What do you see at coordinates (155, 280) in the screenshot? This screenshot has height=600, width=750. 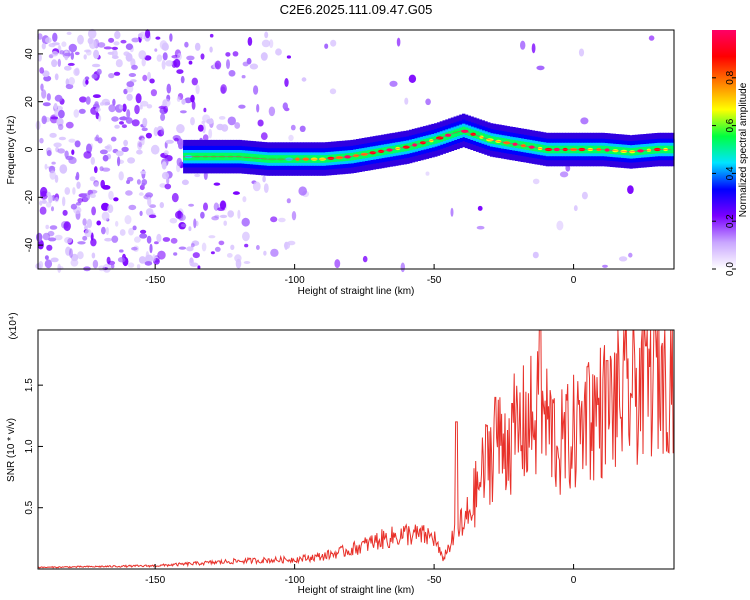 I see `x-tick-label: -150` at bounding box center [155, 280].